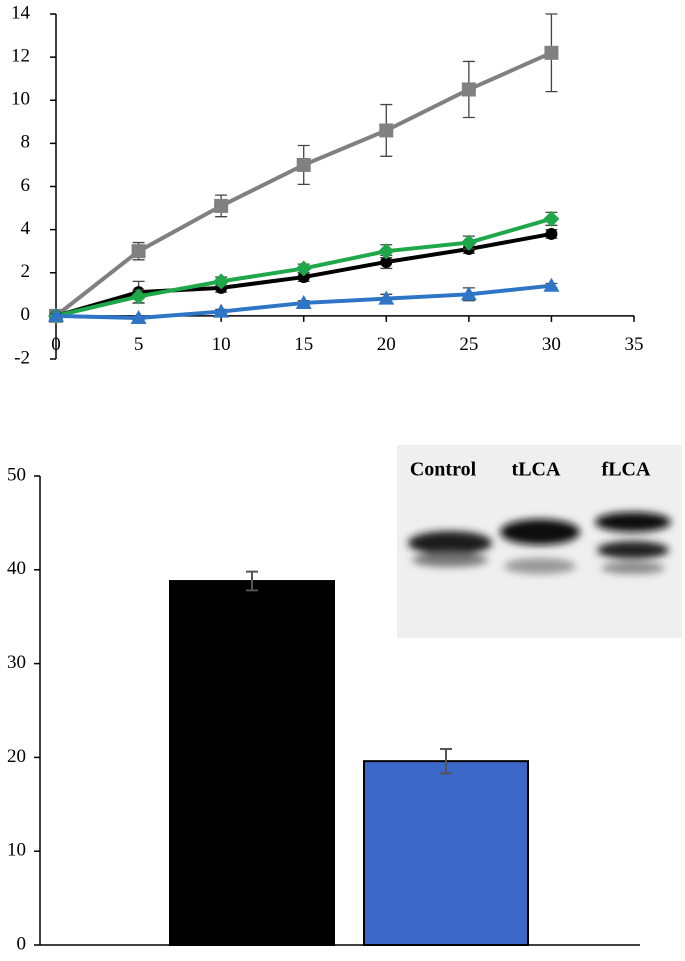 Image resolution: width=685 pixels, height=961 pixels. What do you see at coordinates (16, 568) in the screenshot?
I see `y-tick-label: 40` at bounding box center [16, 568].